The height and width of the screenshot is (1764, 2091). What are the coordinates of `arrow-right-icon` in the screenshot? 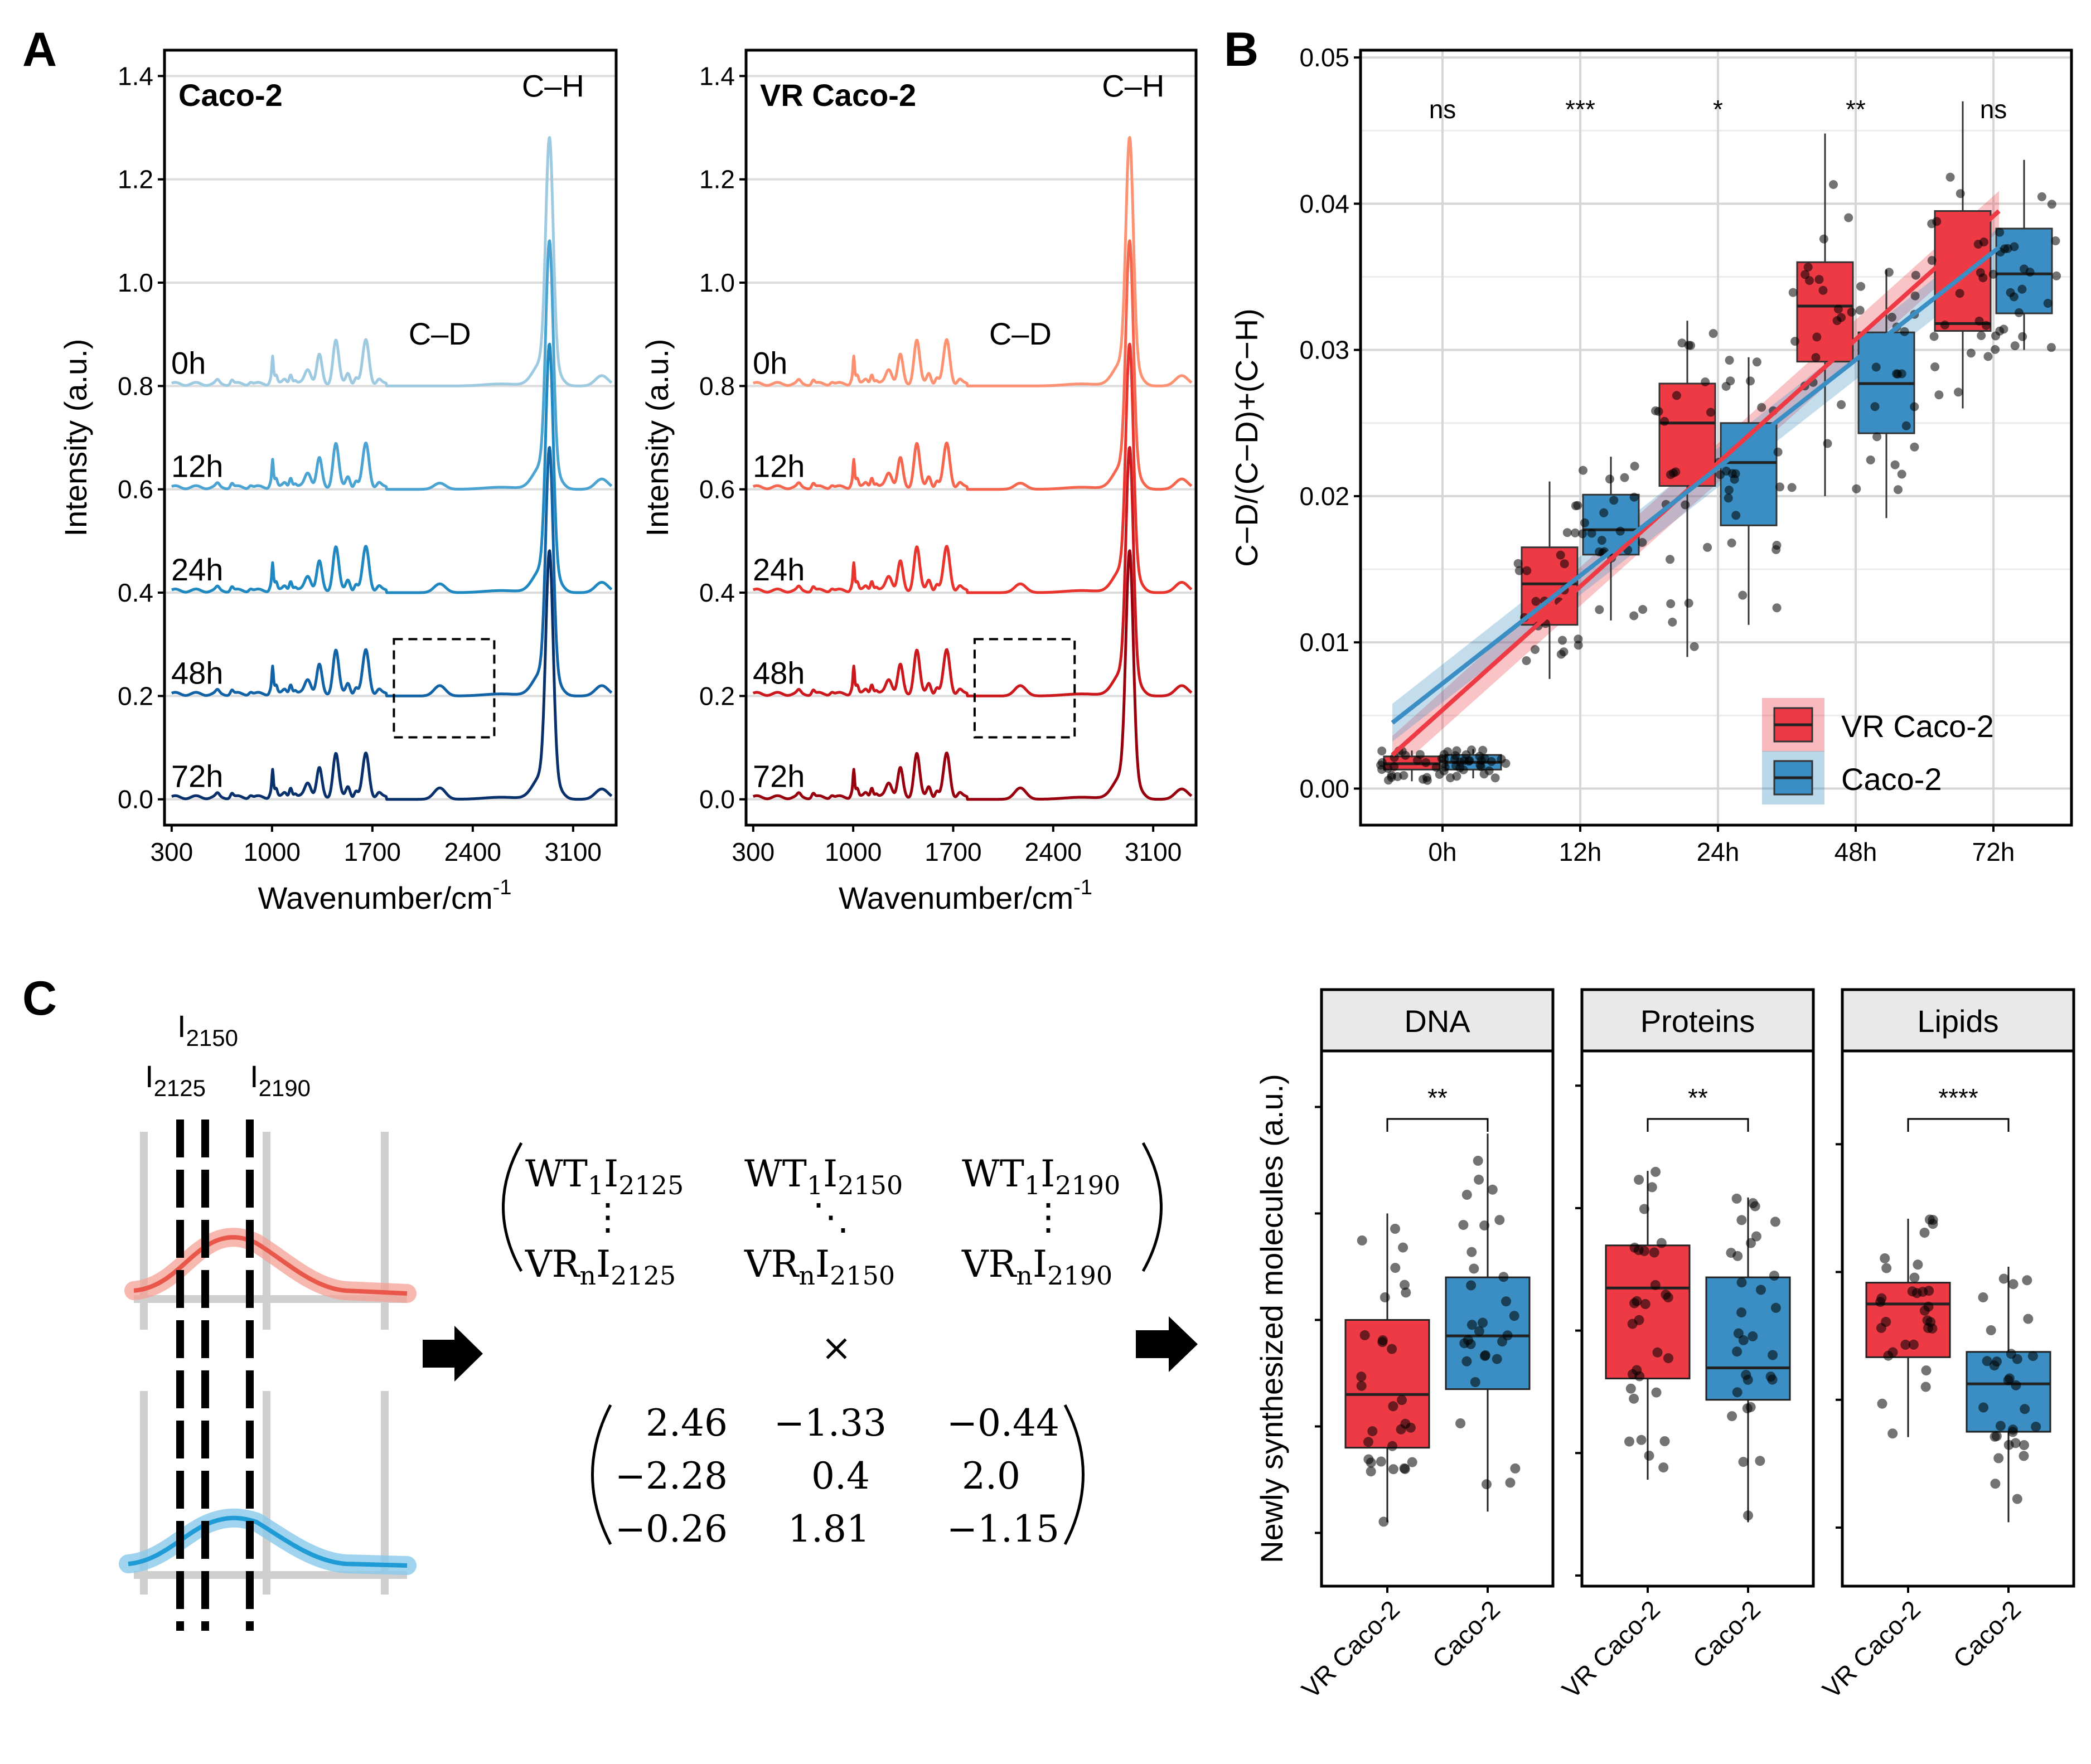 It's located at (453, 1354).